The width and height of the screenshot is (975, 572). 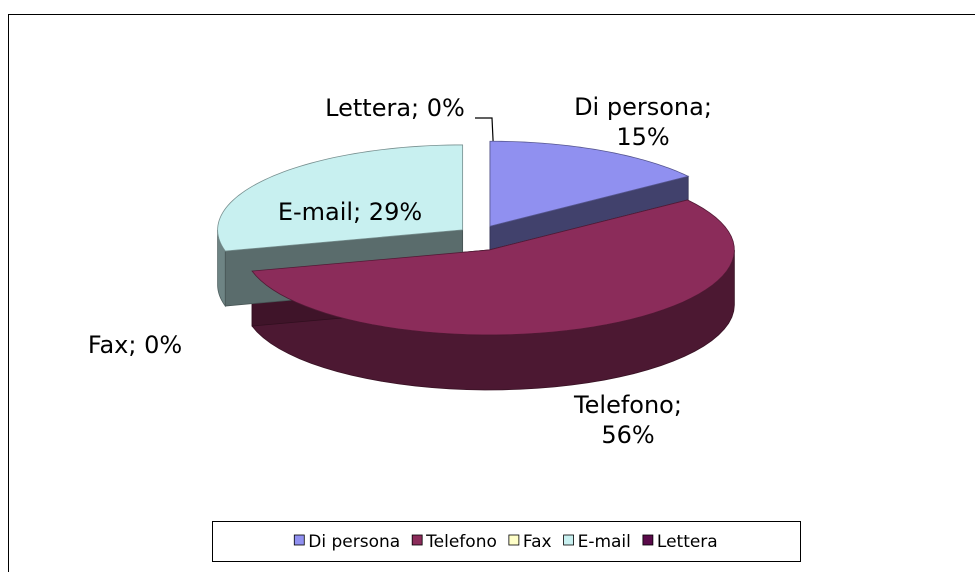 I want to click on legend-label: Fax, so click(x=537, y=542).